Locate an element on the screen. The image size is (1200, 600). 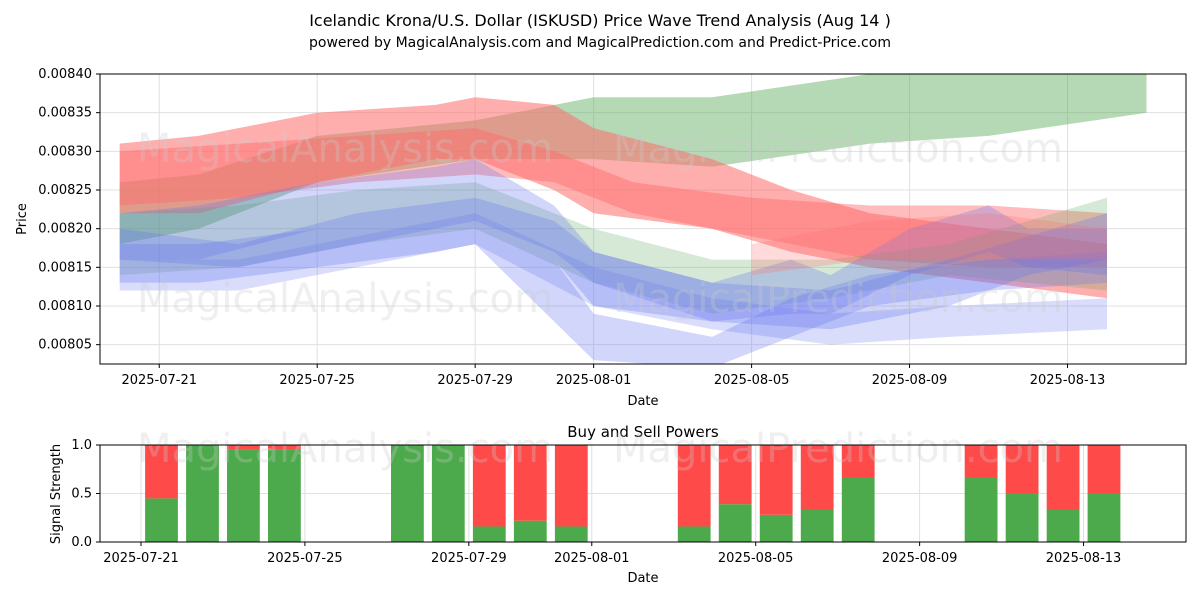
signal-bars is located at coordinates (633, 493).